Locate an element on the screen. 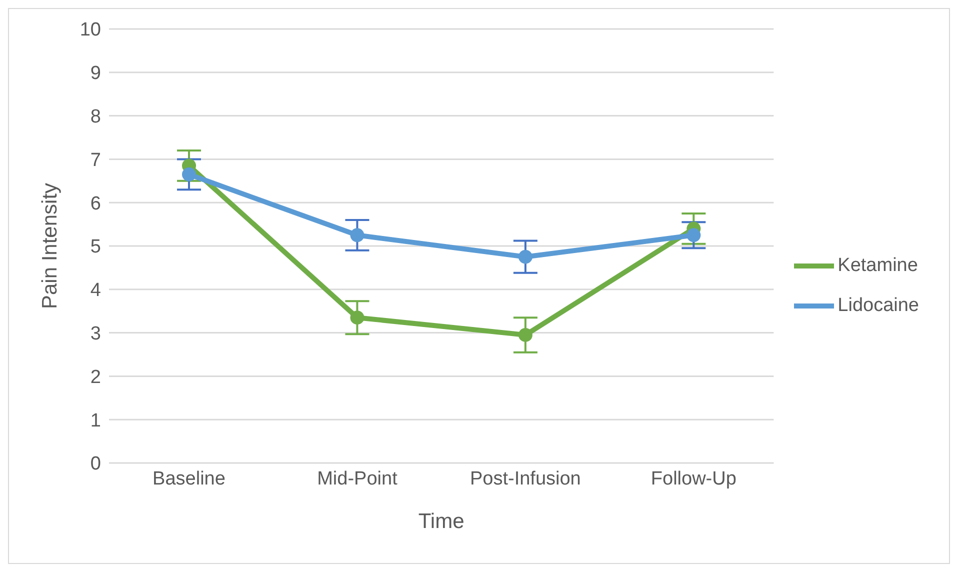 This screenshot has height=572, width=958. y-tick-label: 9 is located at coordinates (95, 73).